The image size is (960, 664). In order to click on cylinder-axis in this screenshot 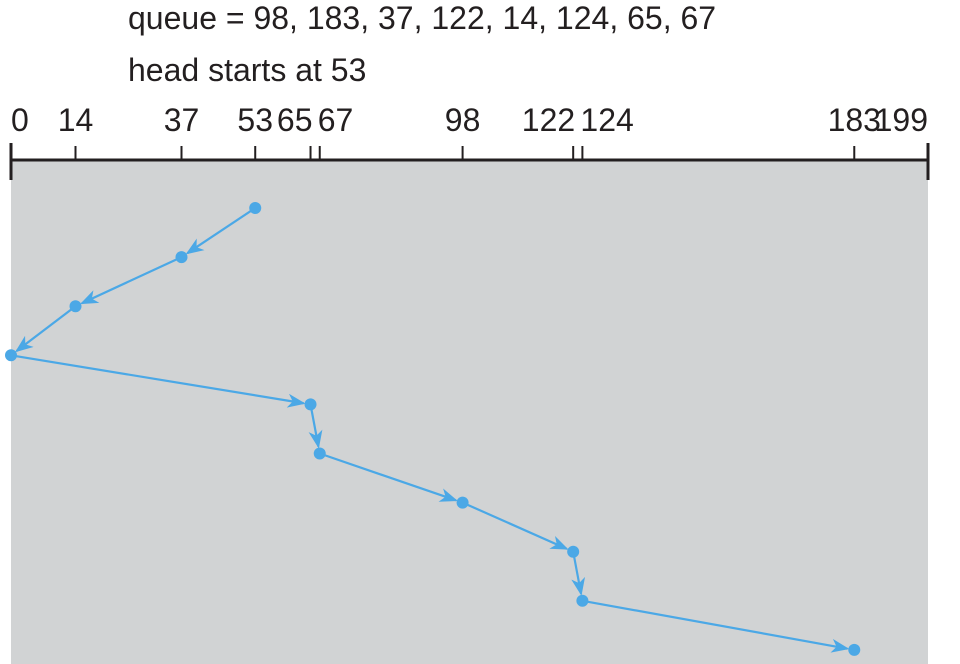, I will do `click(469, 161)`.